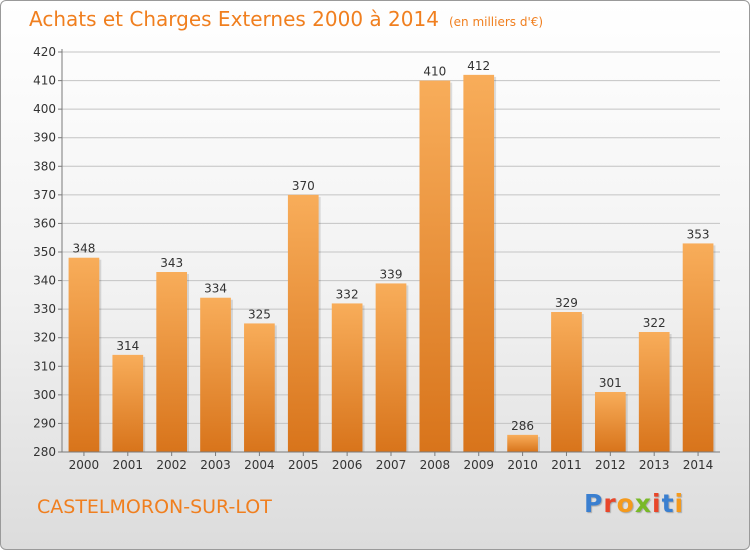 The width and height of the screenshot is (750, 550). Describe the element at coordinates (478, 465) in the screenshot. I see `x-tick-label: 2009` at that location.